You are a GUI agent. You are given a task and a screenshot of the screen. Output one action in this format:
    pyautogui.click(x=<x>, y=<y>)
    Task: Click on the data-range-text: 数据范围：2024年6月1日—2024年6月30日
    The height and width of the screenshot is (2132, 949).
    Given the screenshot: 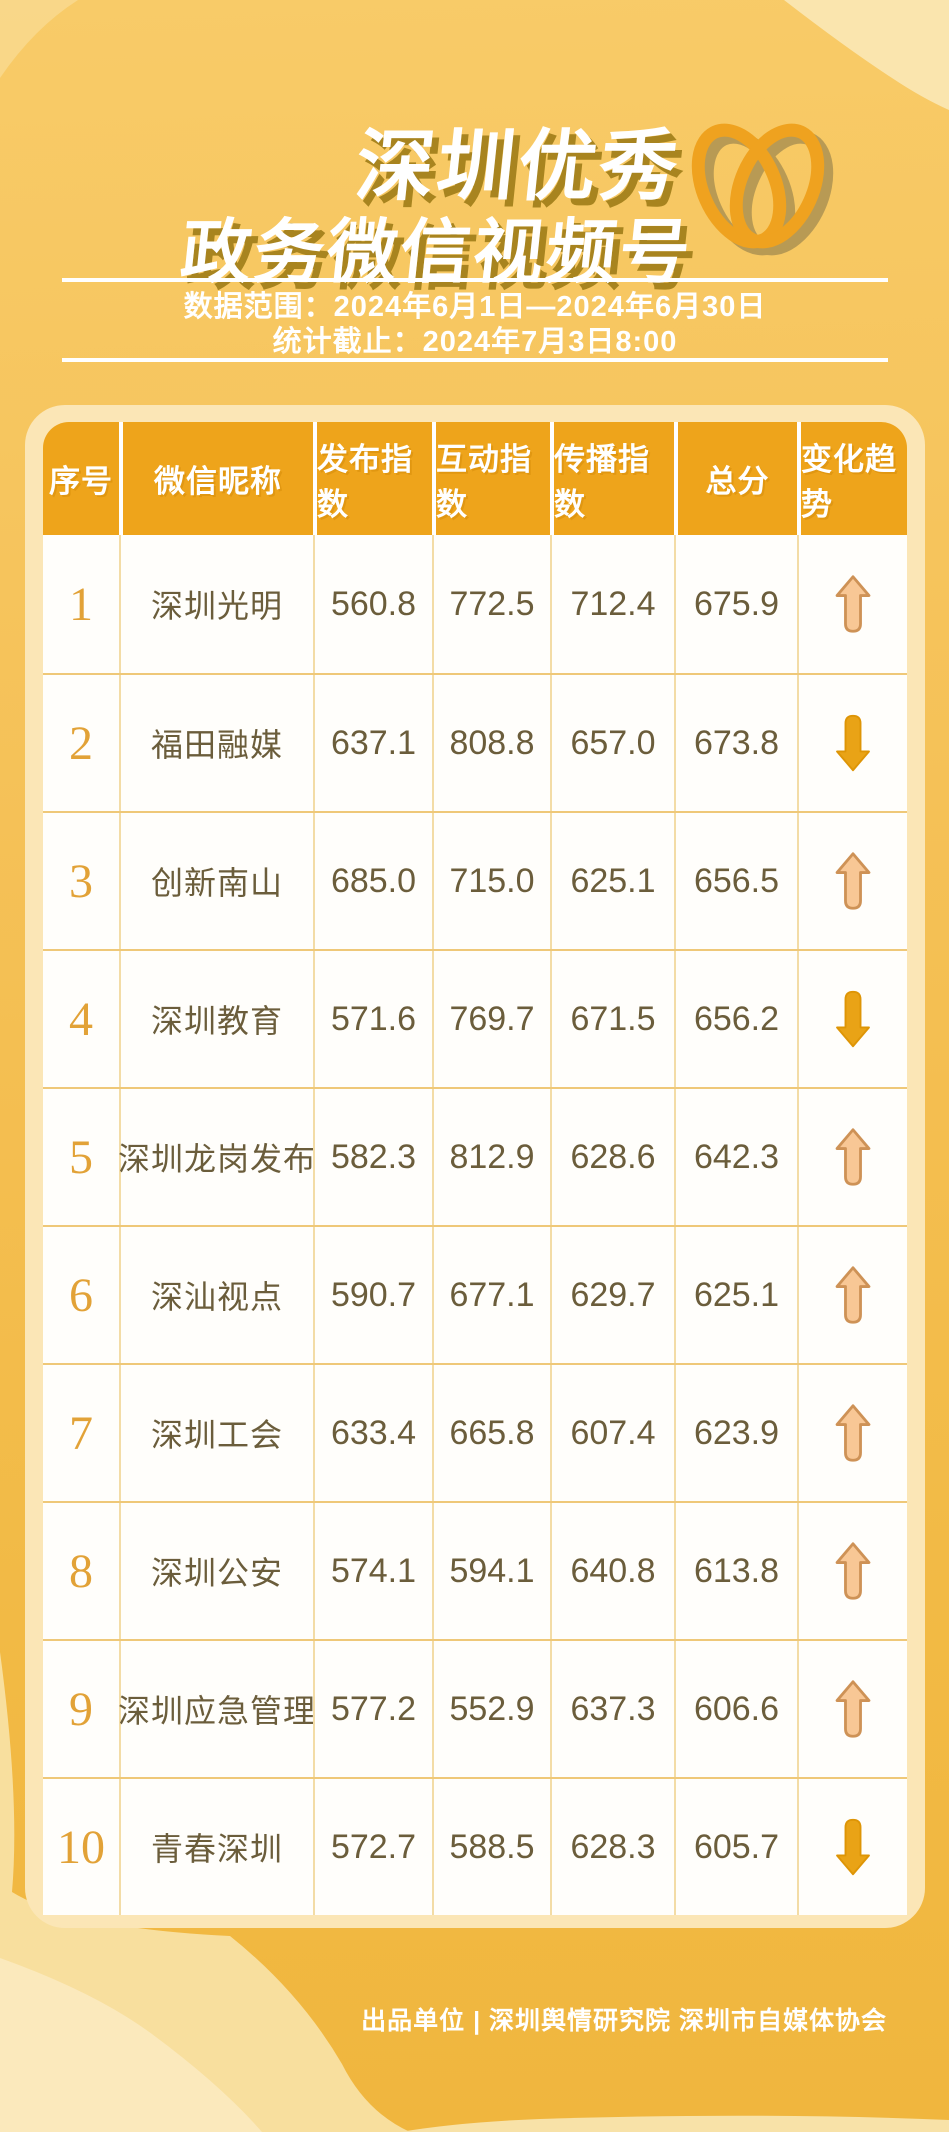 What is the action you would take?
    pyautogui.click(x=475, y=307)
    